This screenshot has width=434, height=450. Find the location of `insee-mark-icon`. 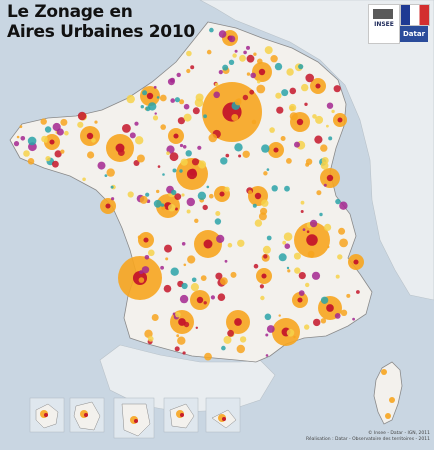

insee-mark-icon is located at coordinates (383, 14).